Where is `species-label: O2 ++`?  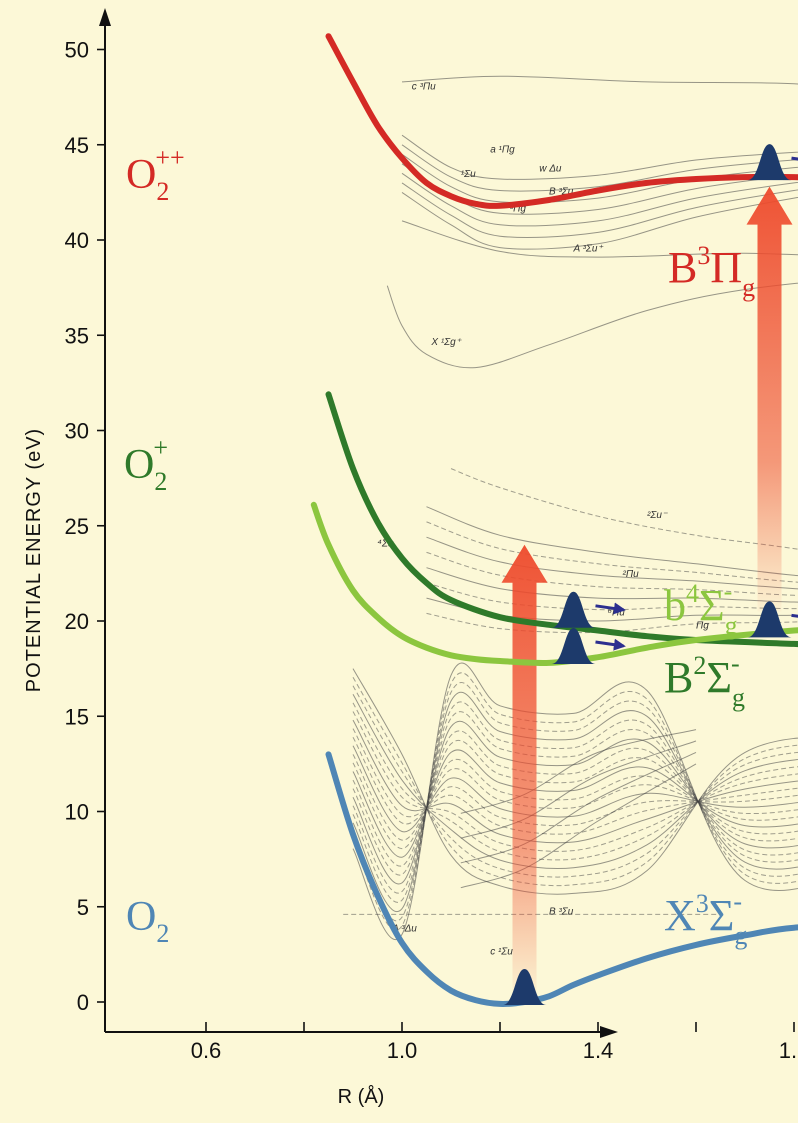
species-label: O2 ++ is located at coordinates (155, 174).